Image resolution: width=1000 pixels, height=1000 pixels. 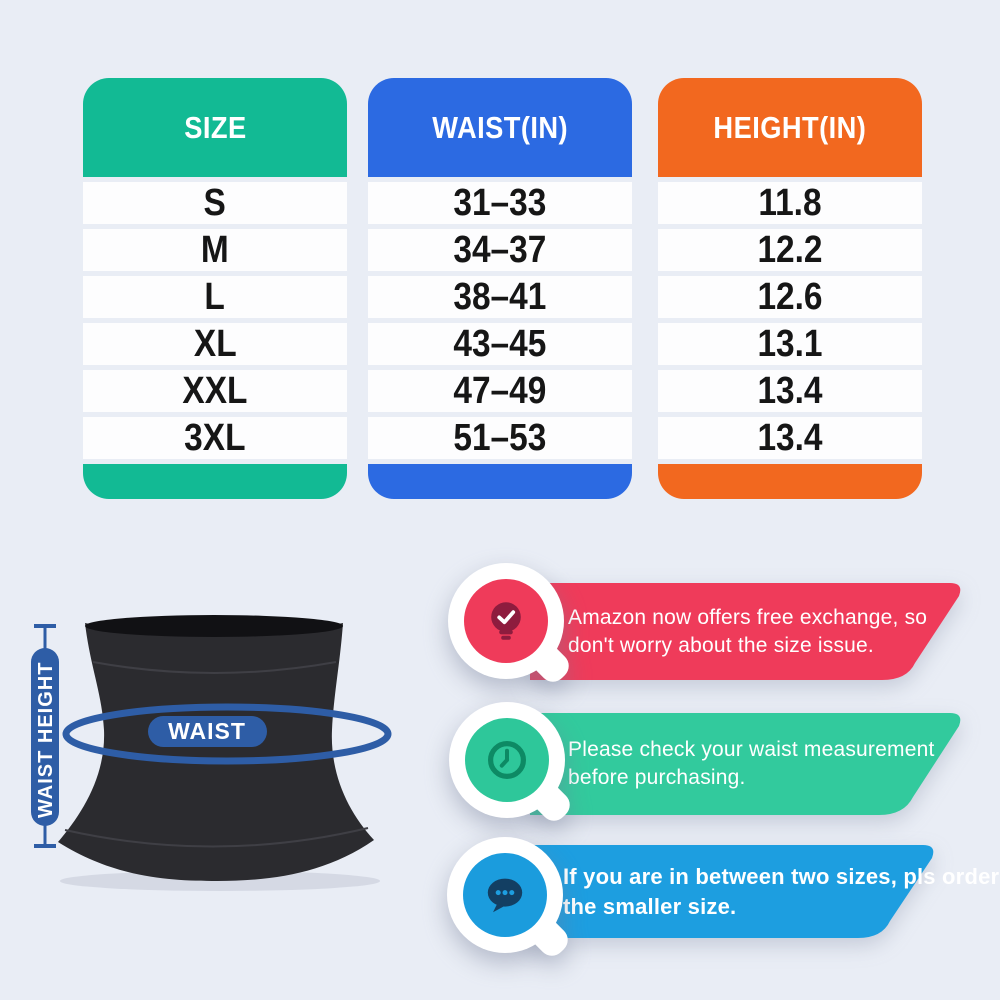 I want to click on waist-label: WAIST, so click(x=207, y=731).